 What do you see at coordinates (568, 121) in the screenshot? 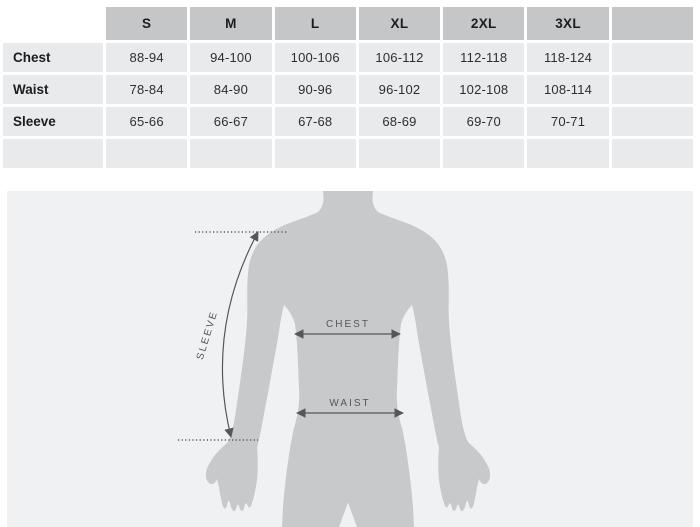
I see `size-value-cell: 70-71` at bounding box center [568, 121].